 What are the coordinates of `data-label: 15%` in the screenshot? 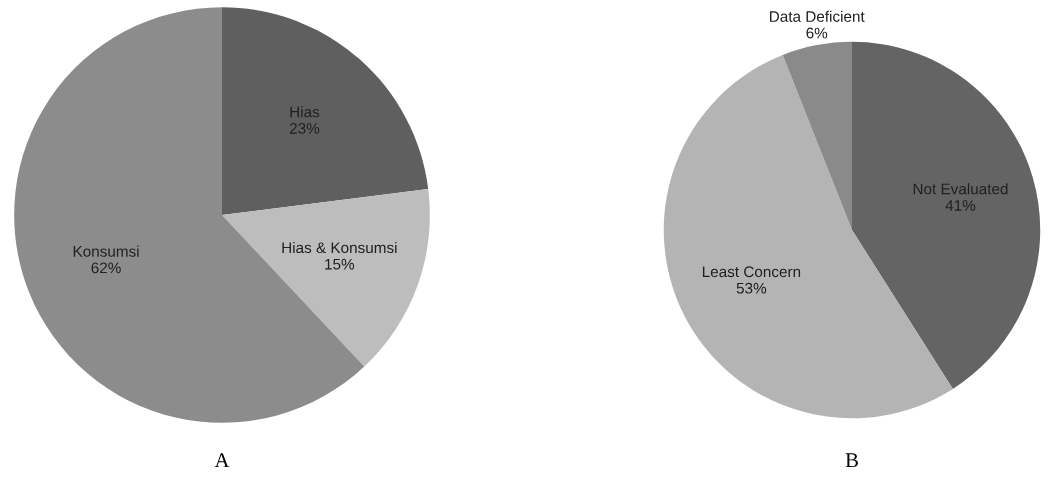 It's located at (340, 264).